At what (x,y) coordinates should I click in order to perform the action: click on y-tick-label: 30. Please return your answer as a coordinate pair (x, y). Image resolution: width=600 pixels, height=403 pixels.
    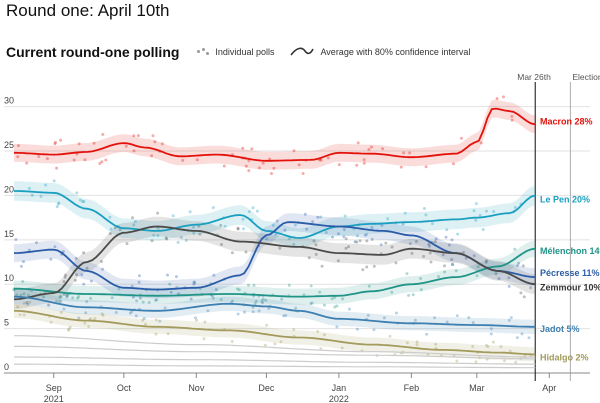
    Looking at the image, I should click on (9, 101).